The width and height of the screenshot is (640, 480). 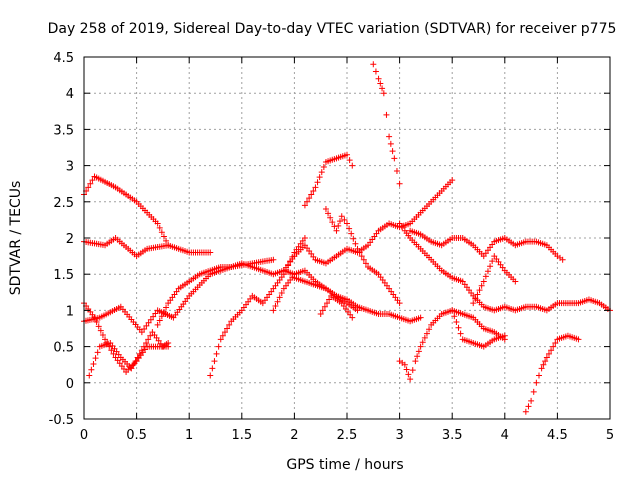 I want to click on y-tick-label: 3, so click(x=70, y=167).